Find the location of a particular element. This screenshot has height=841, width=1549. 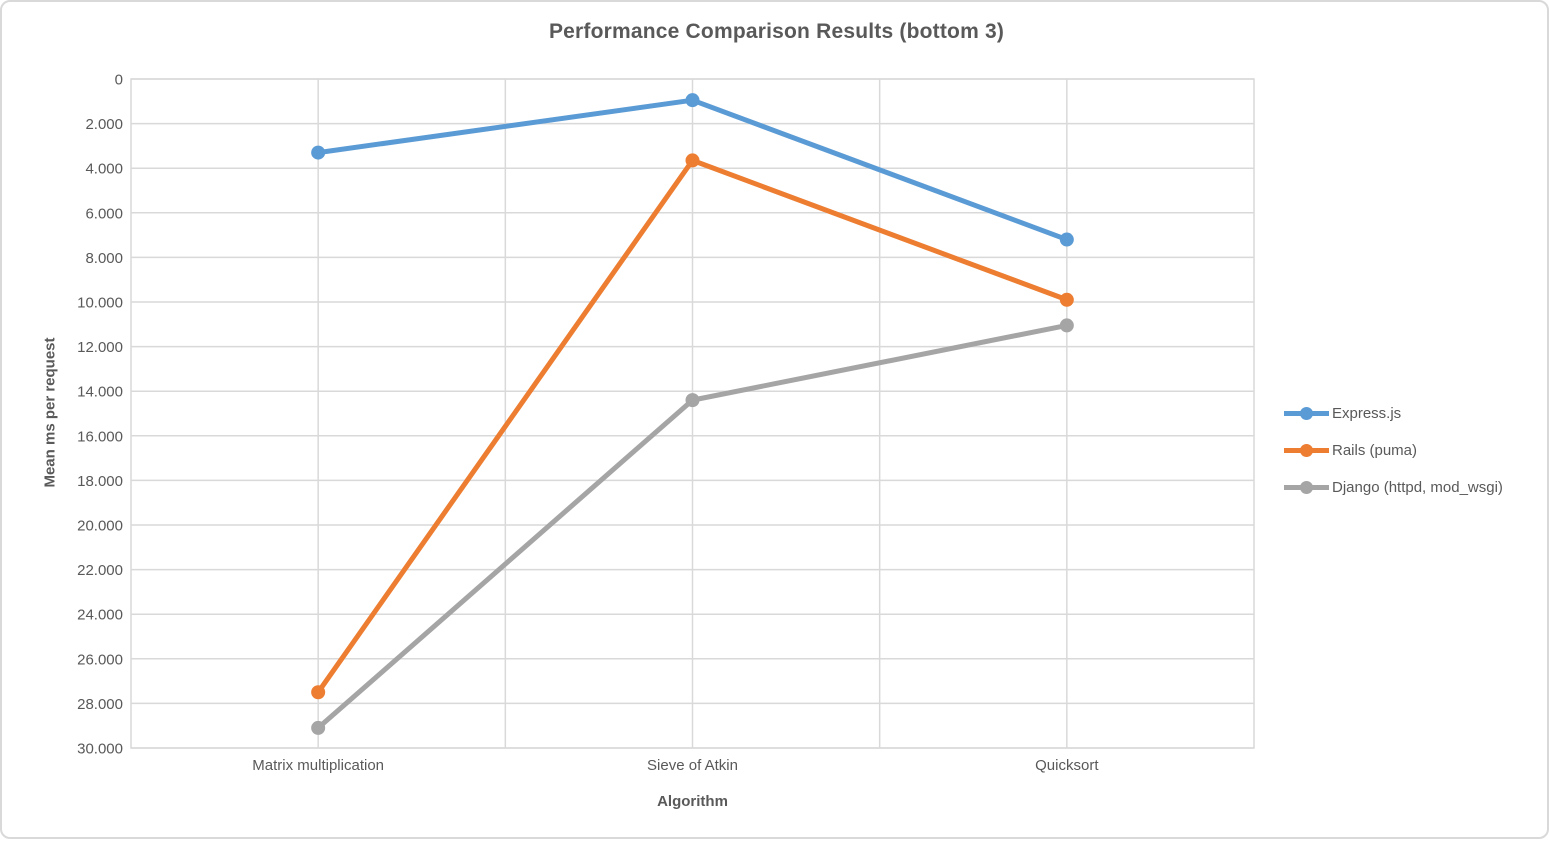

y-tick-label: 10.000 is located at coordinates (100, 303).